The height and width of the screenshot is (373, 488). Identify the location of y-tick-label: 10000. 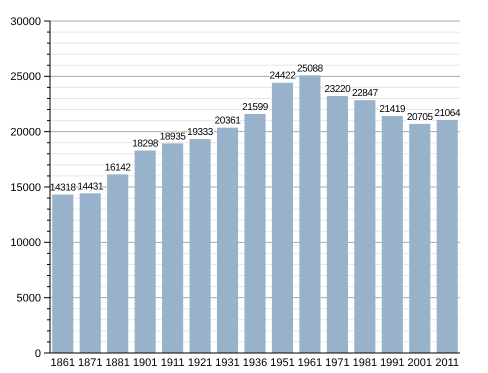
(25, 243).